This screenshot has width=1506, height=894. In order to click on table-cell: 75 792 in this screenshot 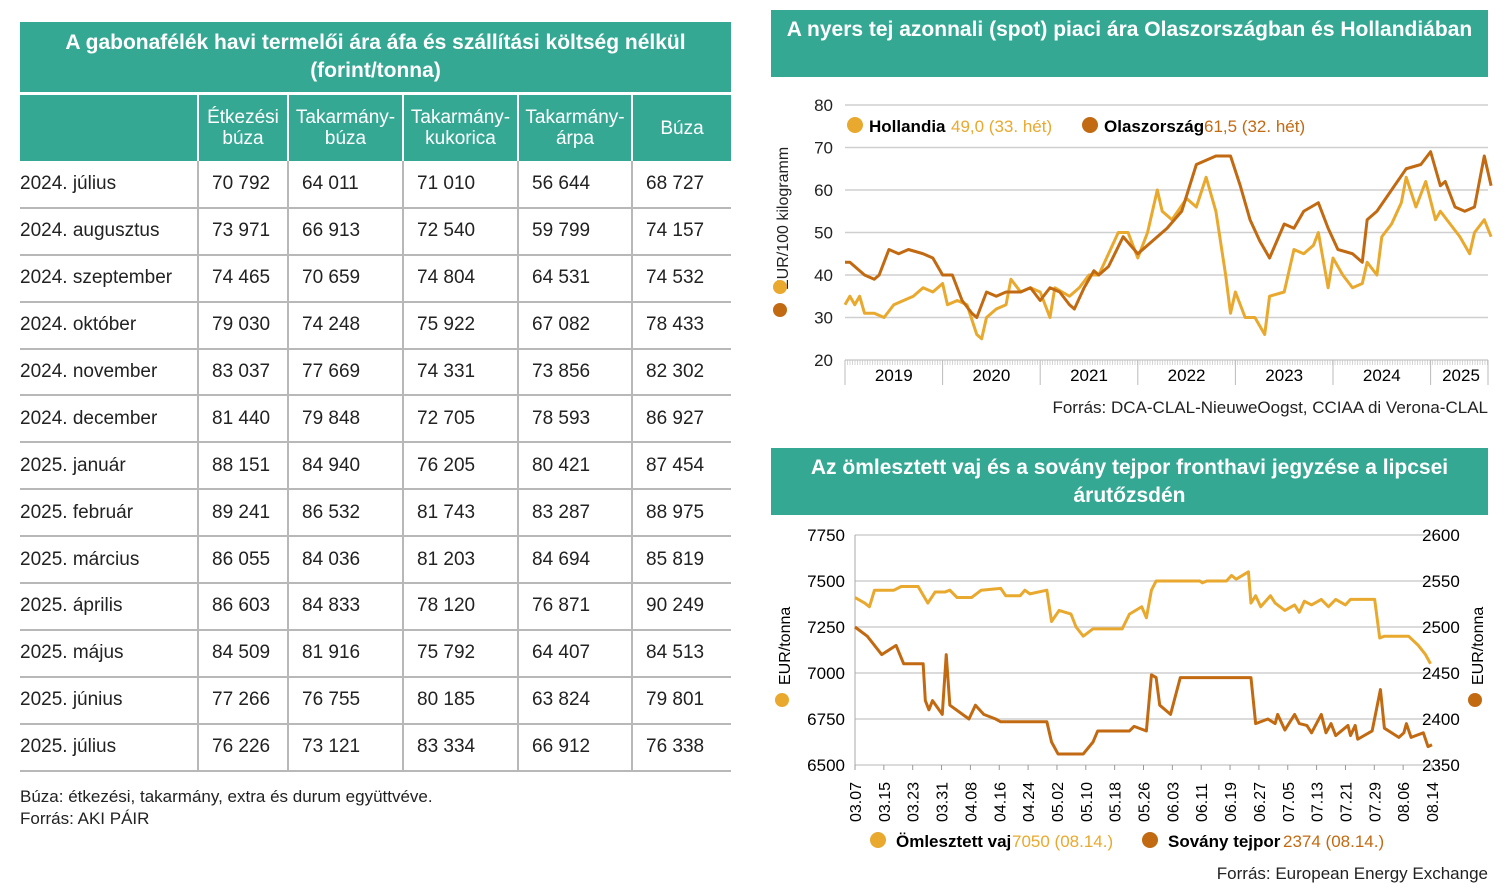, I will do `click(460, 653)`.